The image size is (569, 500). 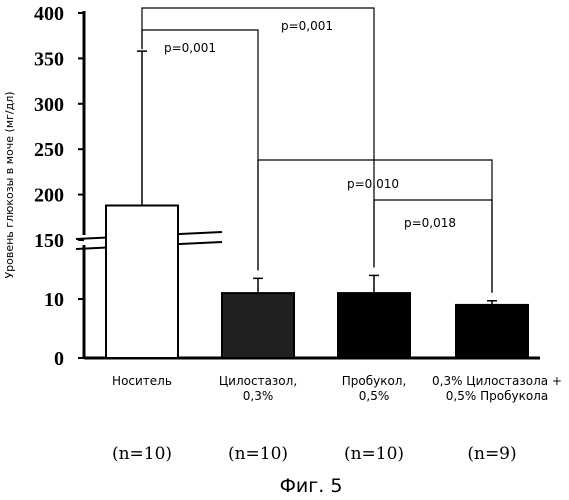 I want to click on y-tick-label: 350, so click(x=49, y=59).